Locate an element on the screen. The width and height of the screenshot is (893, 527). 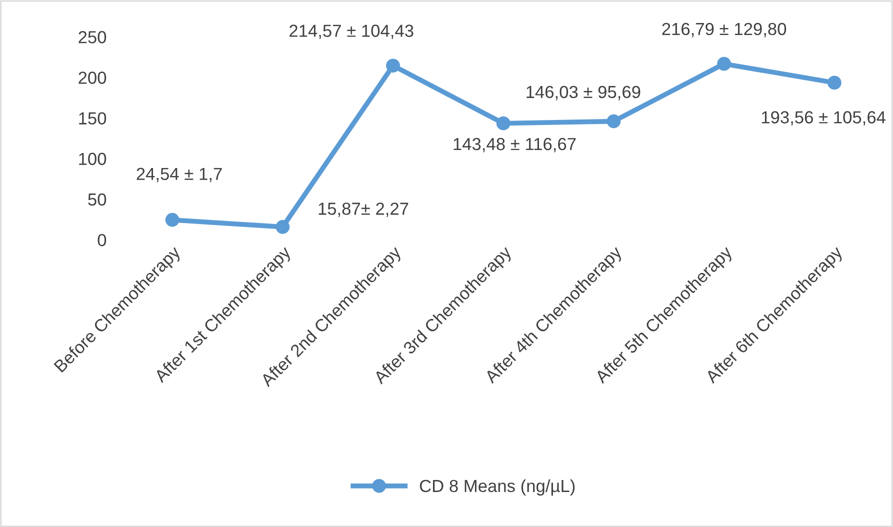
y-tick-label: 50 is located at coordinates (97, 199).